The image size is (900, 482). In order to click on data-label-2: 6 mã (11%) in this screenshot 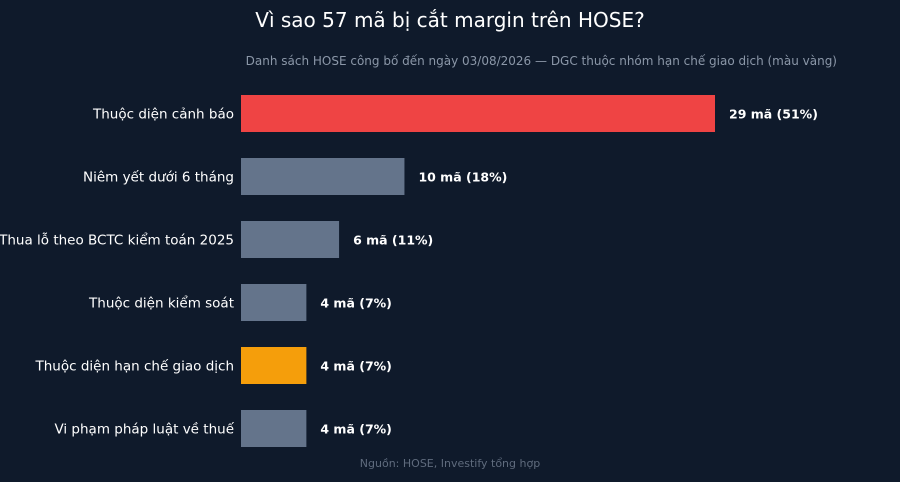, I will do `click(393, 240)`.